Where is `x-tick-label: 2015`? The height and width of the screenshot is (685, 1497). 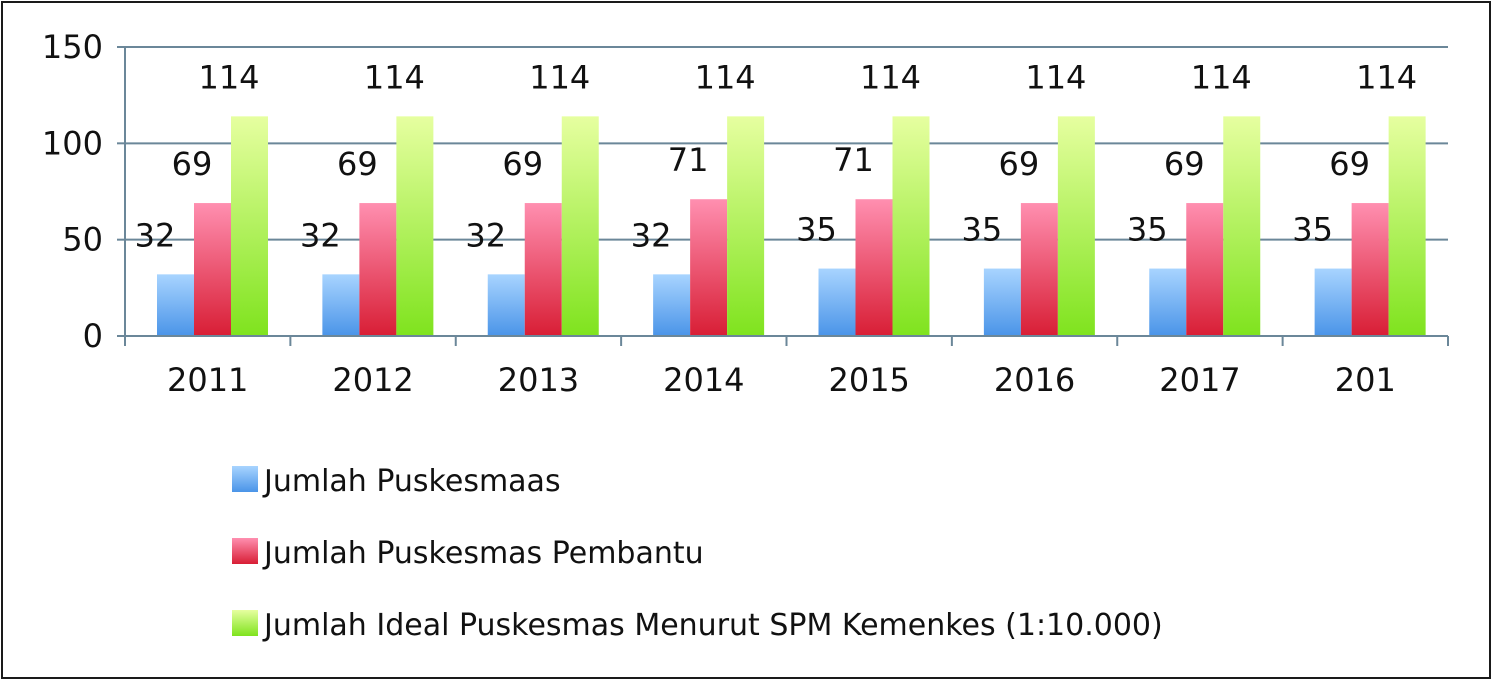
x-tick-label: 2015 is located at coordinates (868, 380).